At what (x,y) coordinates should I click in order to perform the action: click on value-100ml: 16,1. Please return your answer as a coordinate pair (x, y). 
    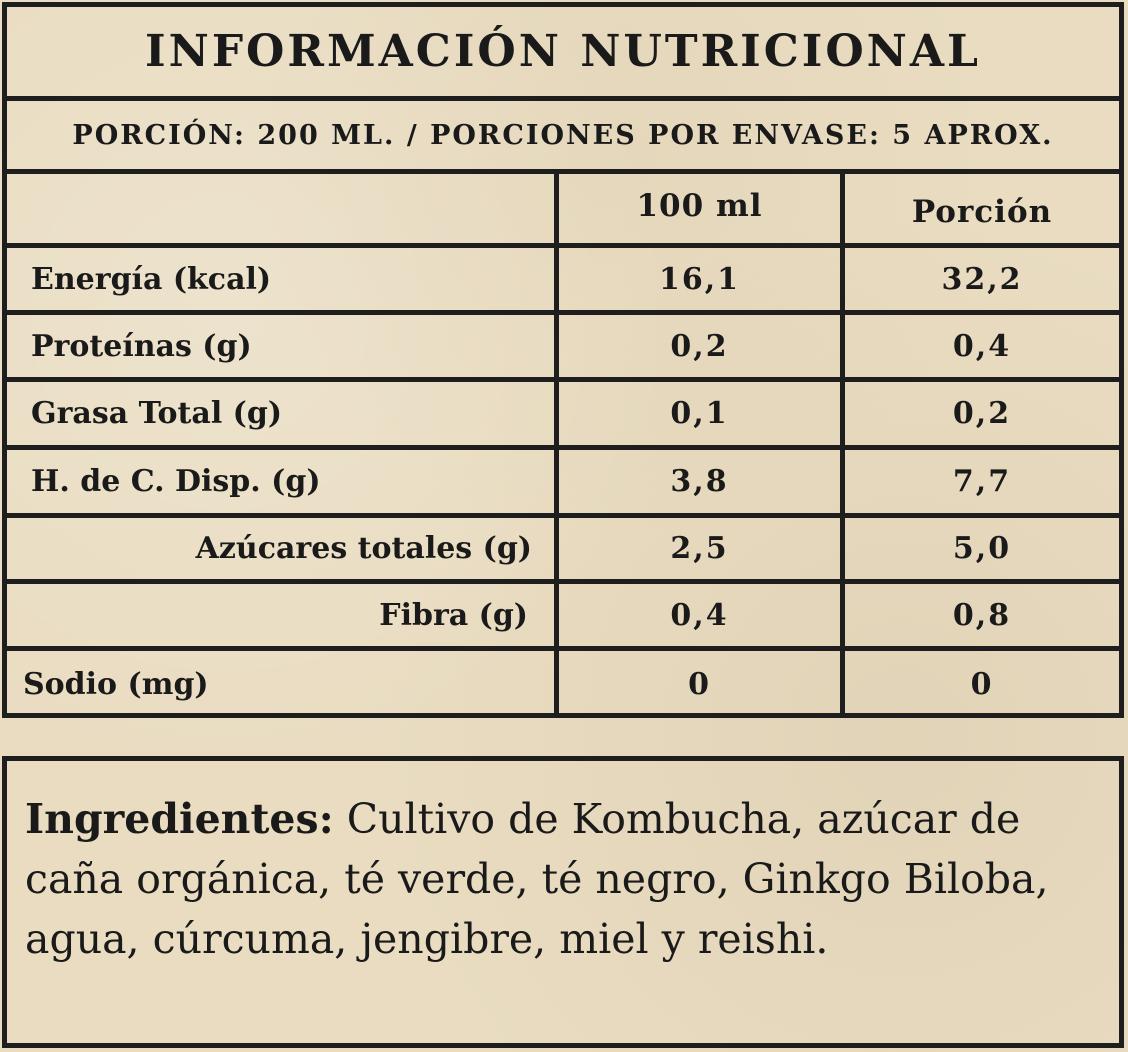
    Looking at the image, I should click on (702, 279).